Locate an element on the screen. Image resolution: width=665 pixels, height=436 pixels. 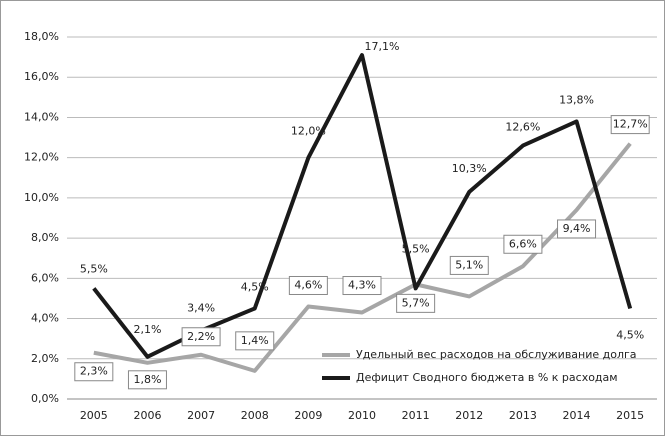
data-label: 5,1% is located at coordinates (469, 264).